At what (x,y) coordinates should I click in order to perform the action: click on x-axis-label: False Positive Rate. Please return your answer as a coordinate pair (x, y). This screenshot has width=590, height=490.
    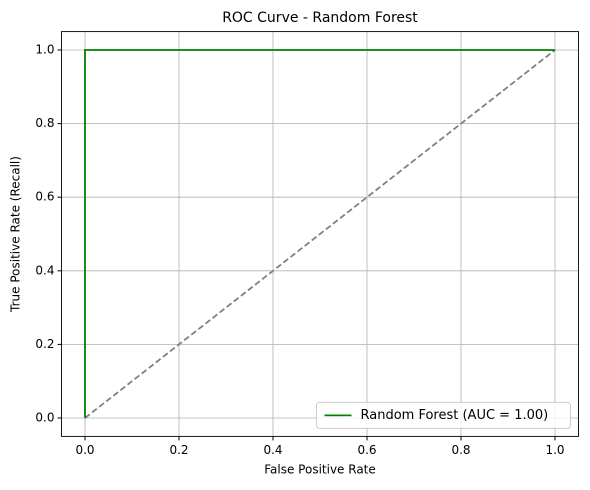
    Looking at the image, I should click on (320, 470).